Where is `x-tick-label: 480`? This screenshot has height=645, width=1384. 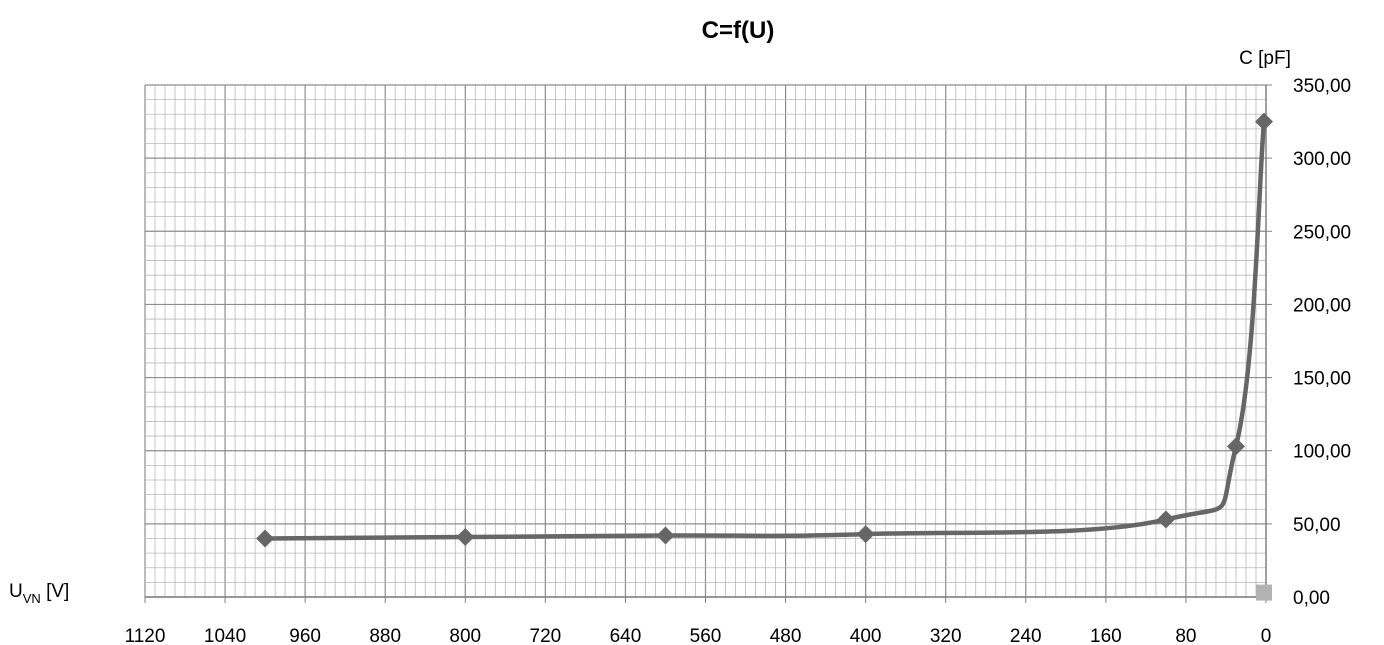
x-tick-label: 480 is located at coordinates (786, 635).